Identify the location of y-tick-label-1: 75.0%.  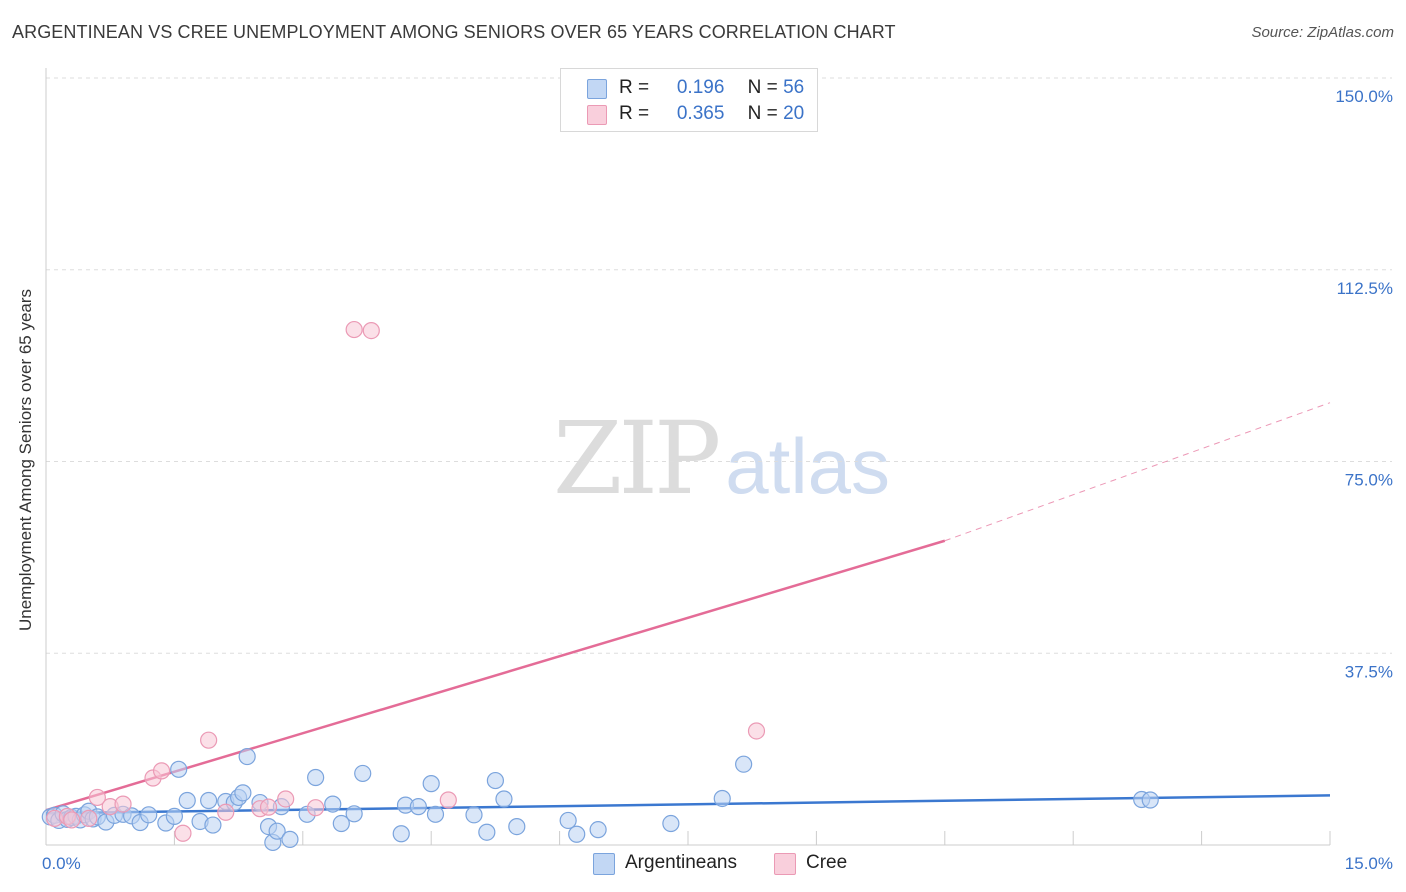
(1369, 480).